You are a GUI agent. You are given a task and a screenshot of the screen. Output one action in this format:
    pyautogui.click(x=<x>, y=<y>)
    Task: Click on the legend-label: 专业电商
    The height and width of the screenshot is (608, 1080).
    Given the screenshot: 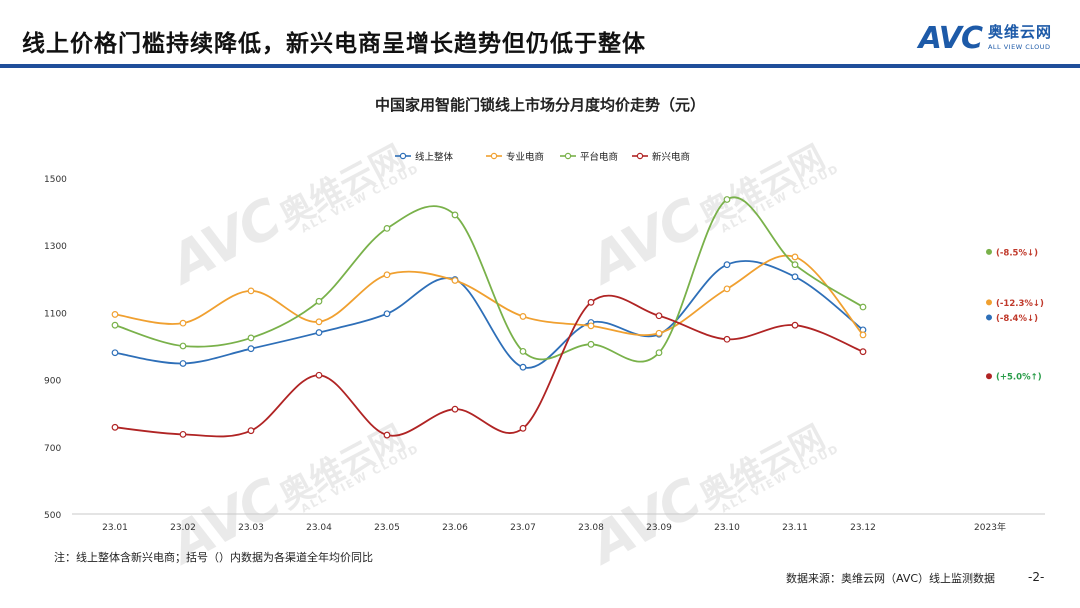 What is the action you would take?
    pyautogui.click(x=525, y=157)
    